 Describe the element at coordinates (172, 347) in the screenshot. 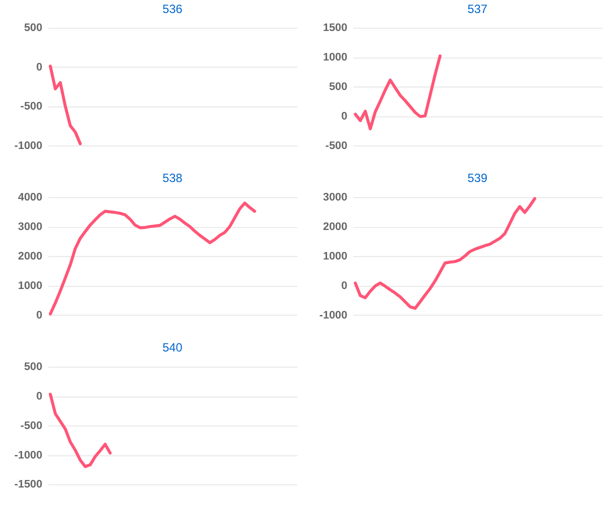

I see `chart-title: 540` at that location.